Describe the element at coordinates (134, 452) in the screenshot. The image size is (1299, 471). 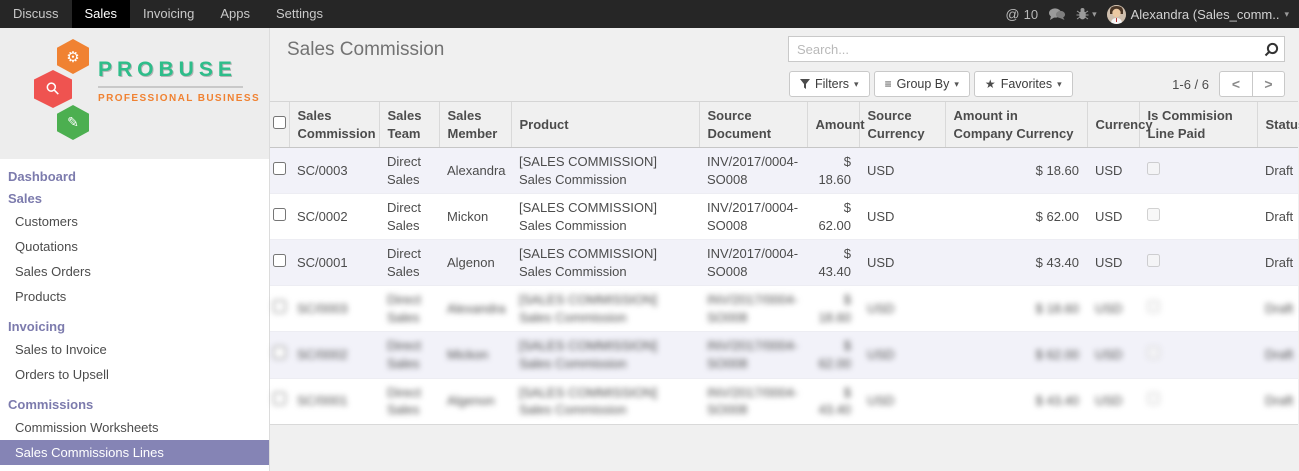
I see `sidebar-item-sales-commissions-lines: Sales Commissions Lines` at that location.